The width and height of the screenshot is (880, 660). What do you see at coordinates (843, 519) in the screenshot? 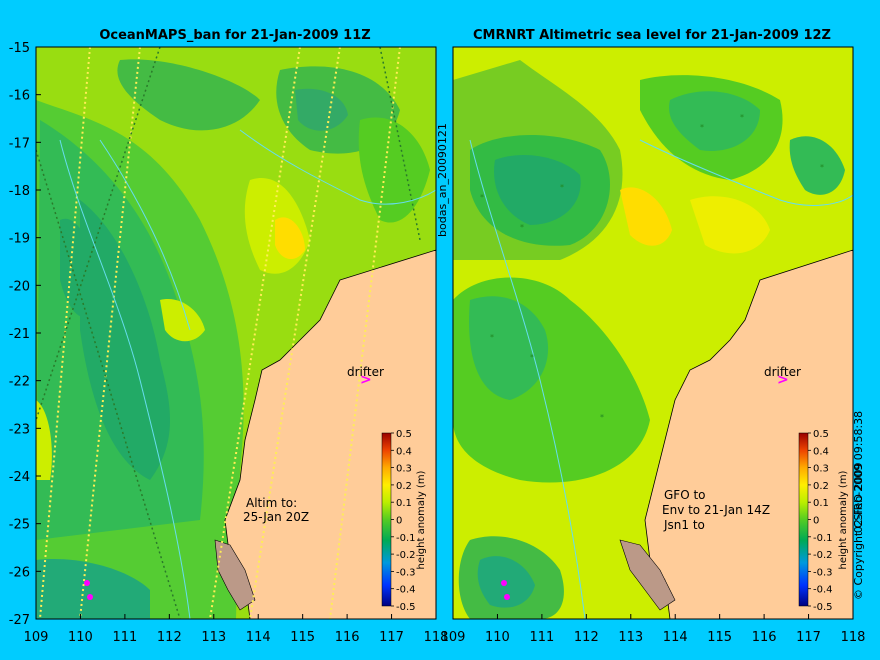
I see `right-map-colorbar-label: height anomaly (m)` at bounding box center [843, 519].